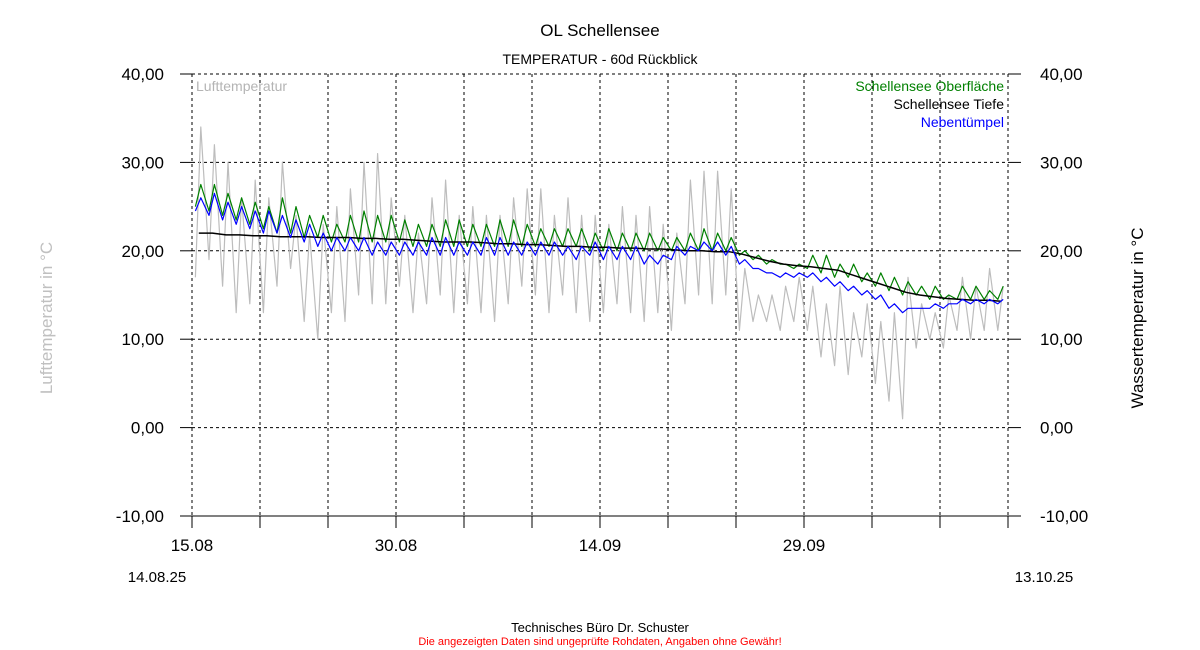  What do you see at coordinates (1061, 162) in the screenshot?
I see `y-tick-label-right: 30,00` at bounding box center [1061, 162].